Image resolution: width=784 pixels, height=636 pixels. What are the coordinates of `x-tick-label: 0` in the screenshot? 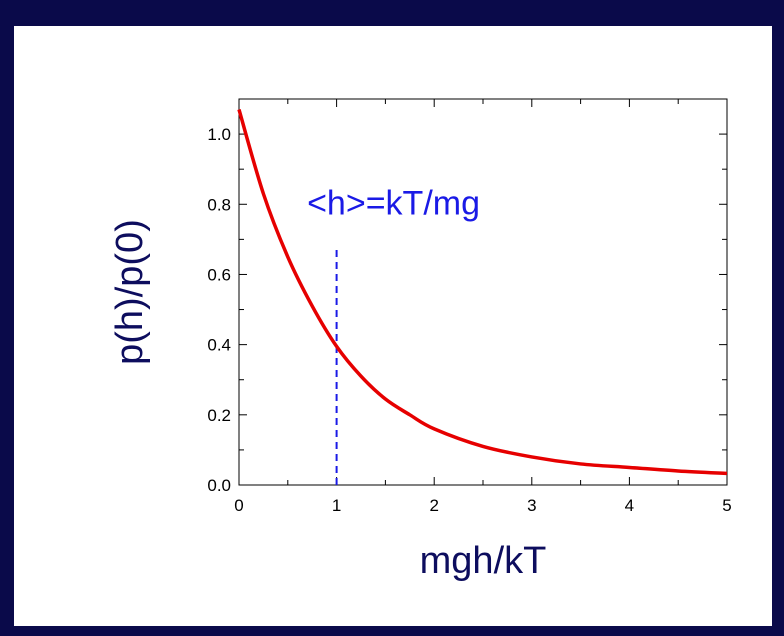 It's located at (238, 505).